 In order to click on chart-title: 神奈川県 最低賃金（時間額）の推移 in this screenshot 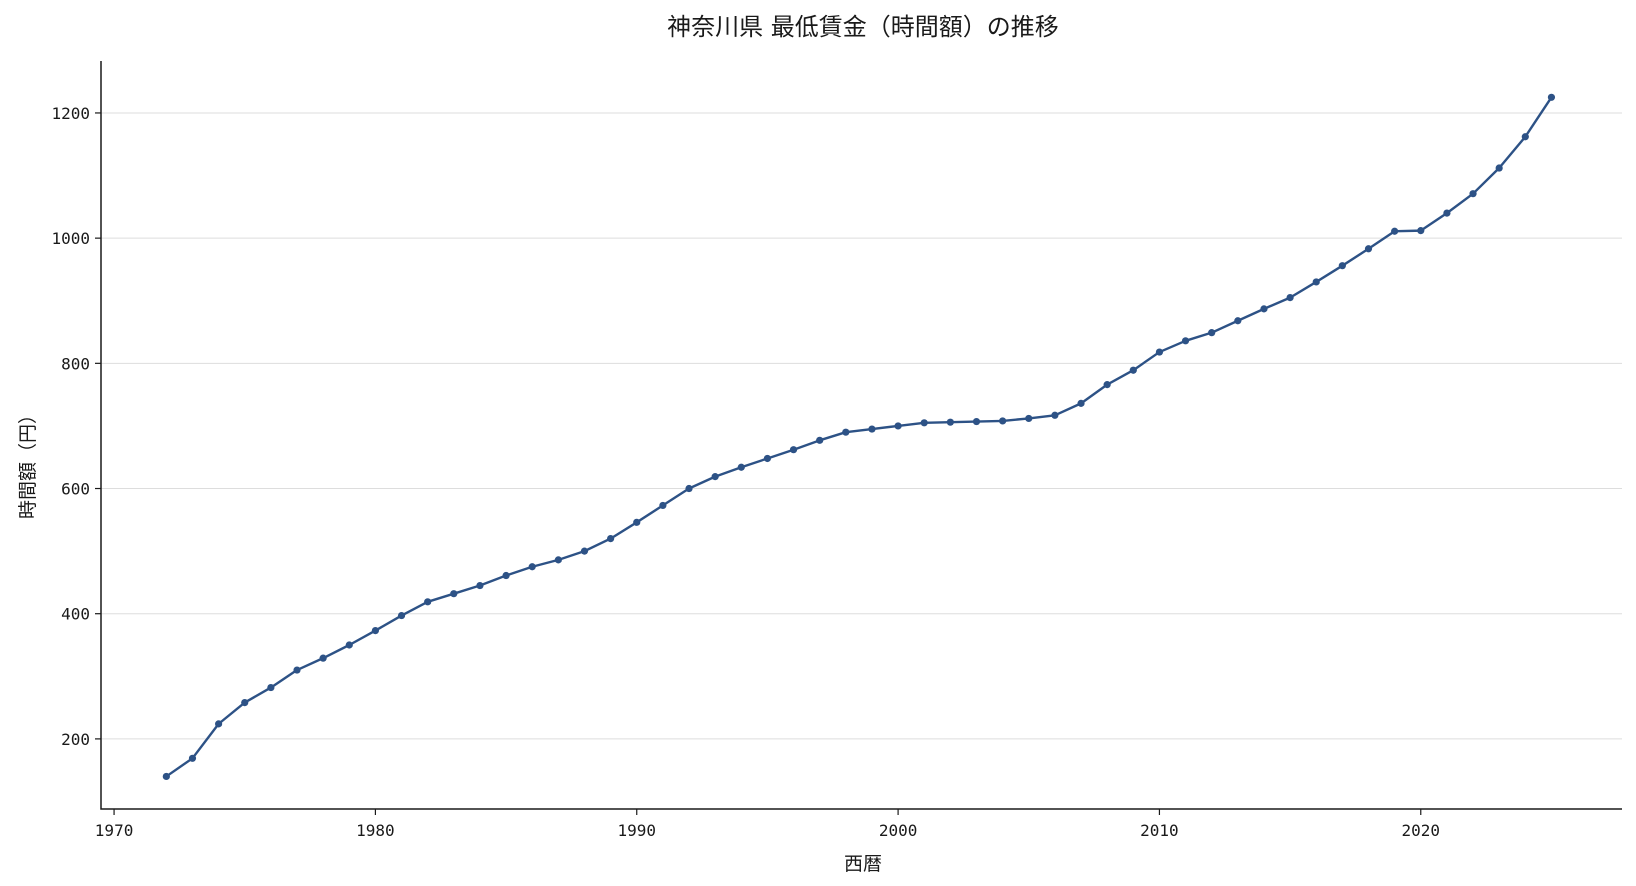, I will do `click(863, 27)`.